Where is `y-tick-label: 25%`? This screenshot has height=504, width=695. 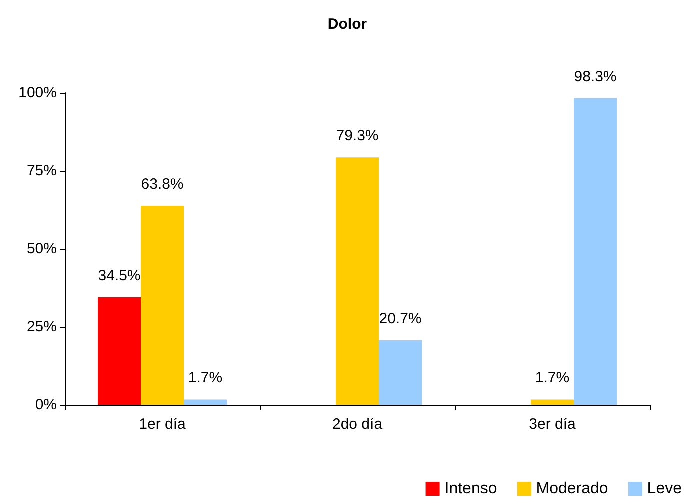
y-tick-label: 25% is located at coordinates (41, 327).